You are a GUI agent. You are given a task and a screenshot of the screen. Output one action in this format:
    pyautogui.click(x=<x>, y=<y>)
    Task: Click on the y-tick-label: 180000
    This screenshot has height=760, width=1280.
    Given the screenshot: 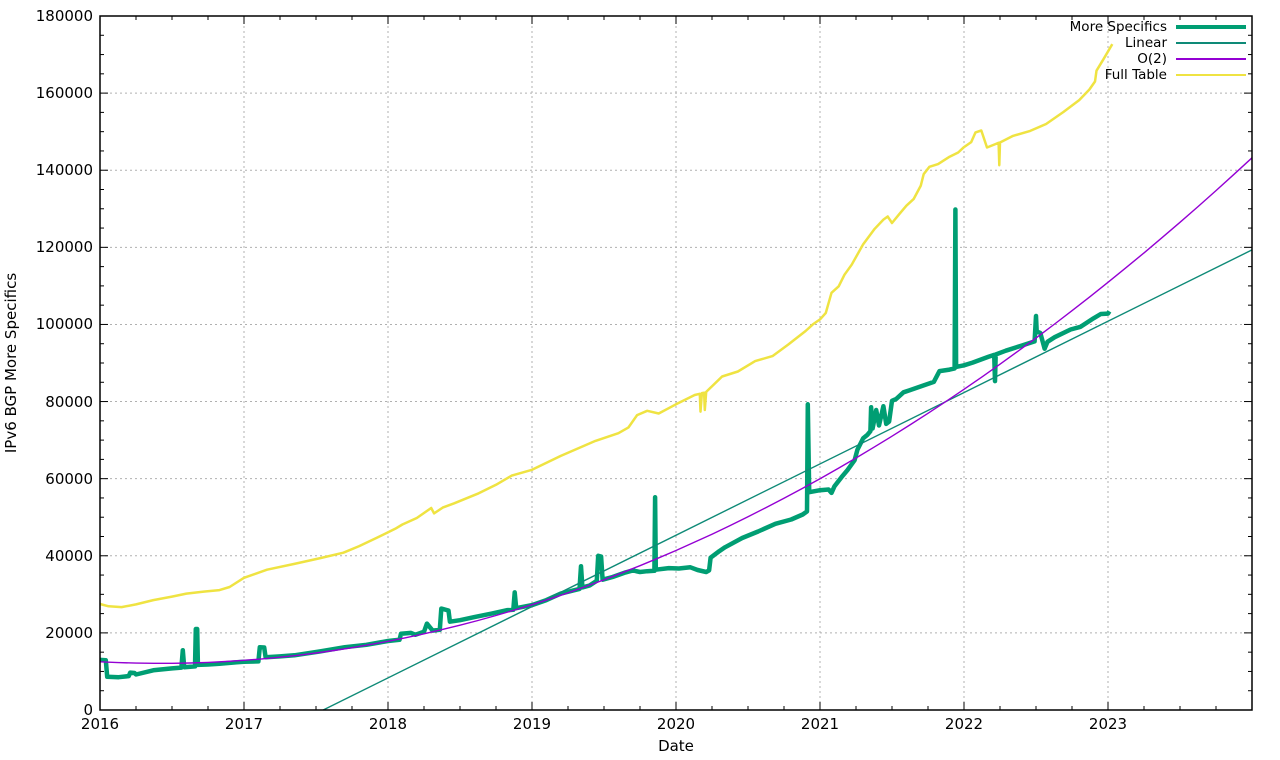 What is the action you would take?
    pyautogui.click(x=64, y=16)
    